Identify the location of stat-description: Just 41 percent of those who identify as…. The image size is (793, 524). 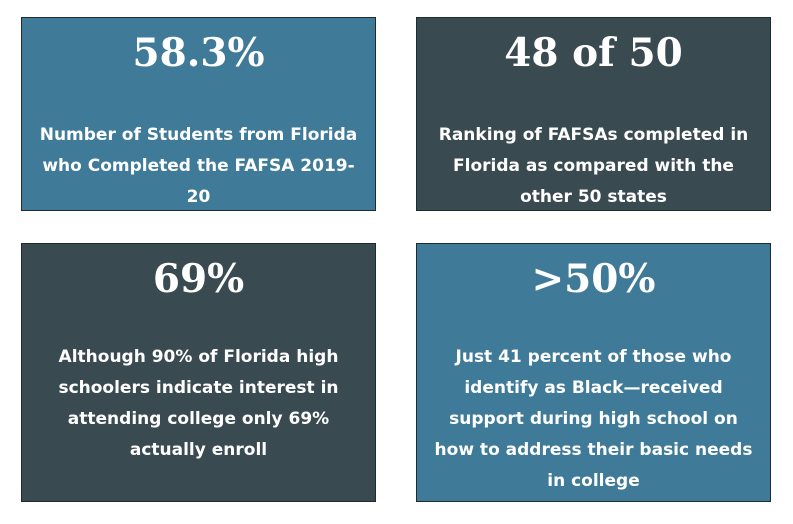
(593, 419).